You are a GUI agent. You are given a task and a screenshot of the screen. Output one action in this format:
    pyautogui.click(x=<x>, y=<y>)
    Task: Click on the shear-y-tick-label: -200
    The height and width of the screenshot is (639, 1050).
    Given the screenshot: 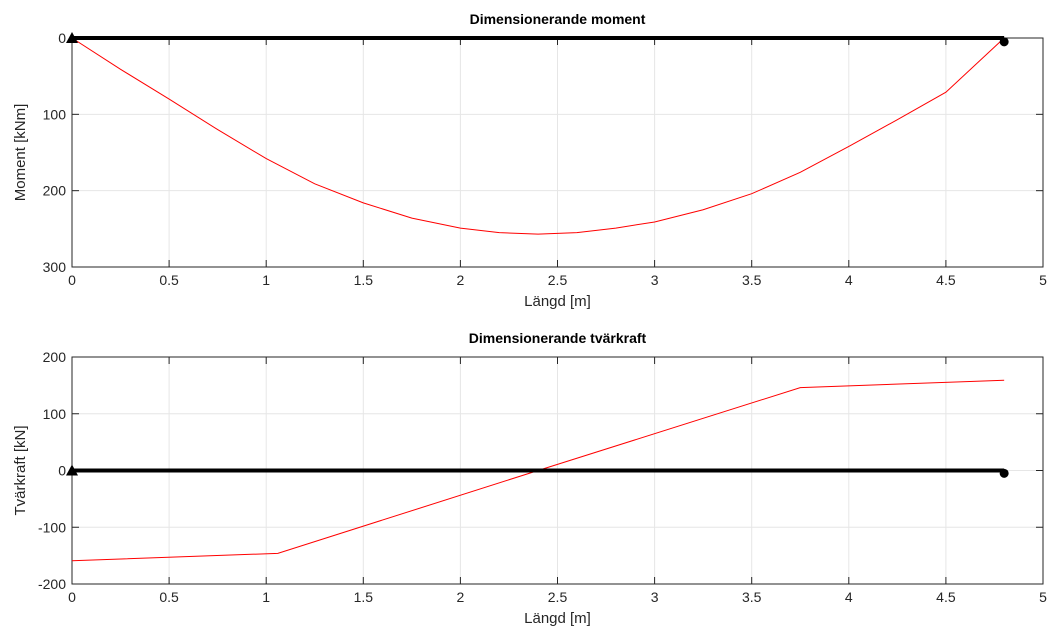 What is the action you would take?
    pyautogui.click(x=52, y=584)
    